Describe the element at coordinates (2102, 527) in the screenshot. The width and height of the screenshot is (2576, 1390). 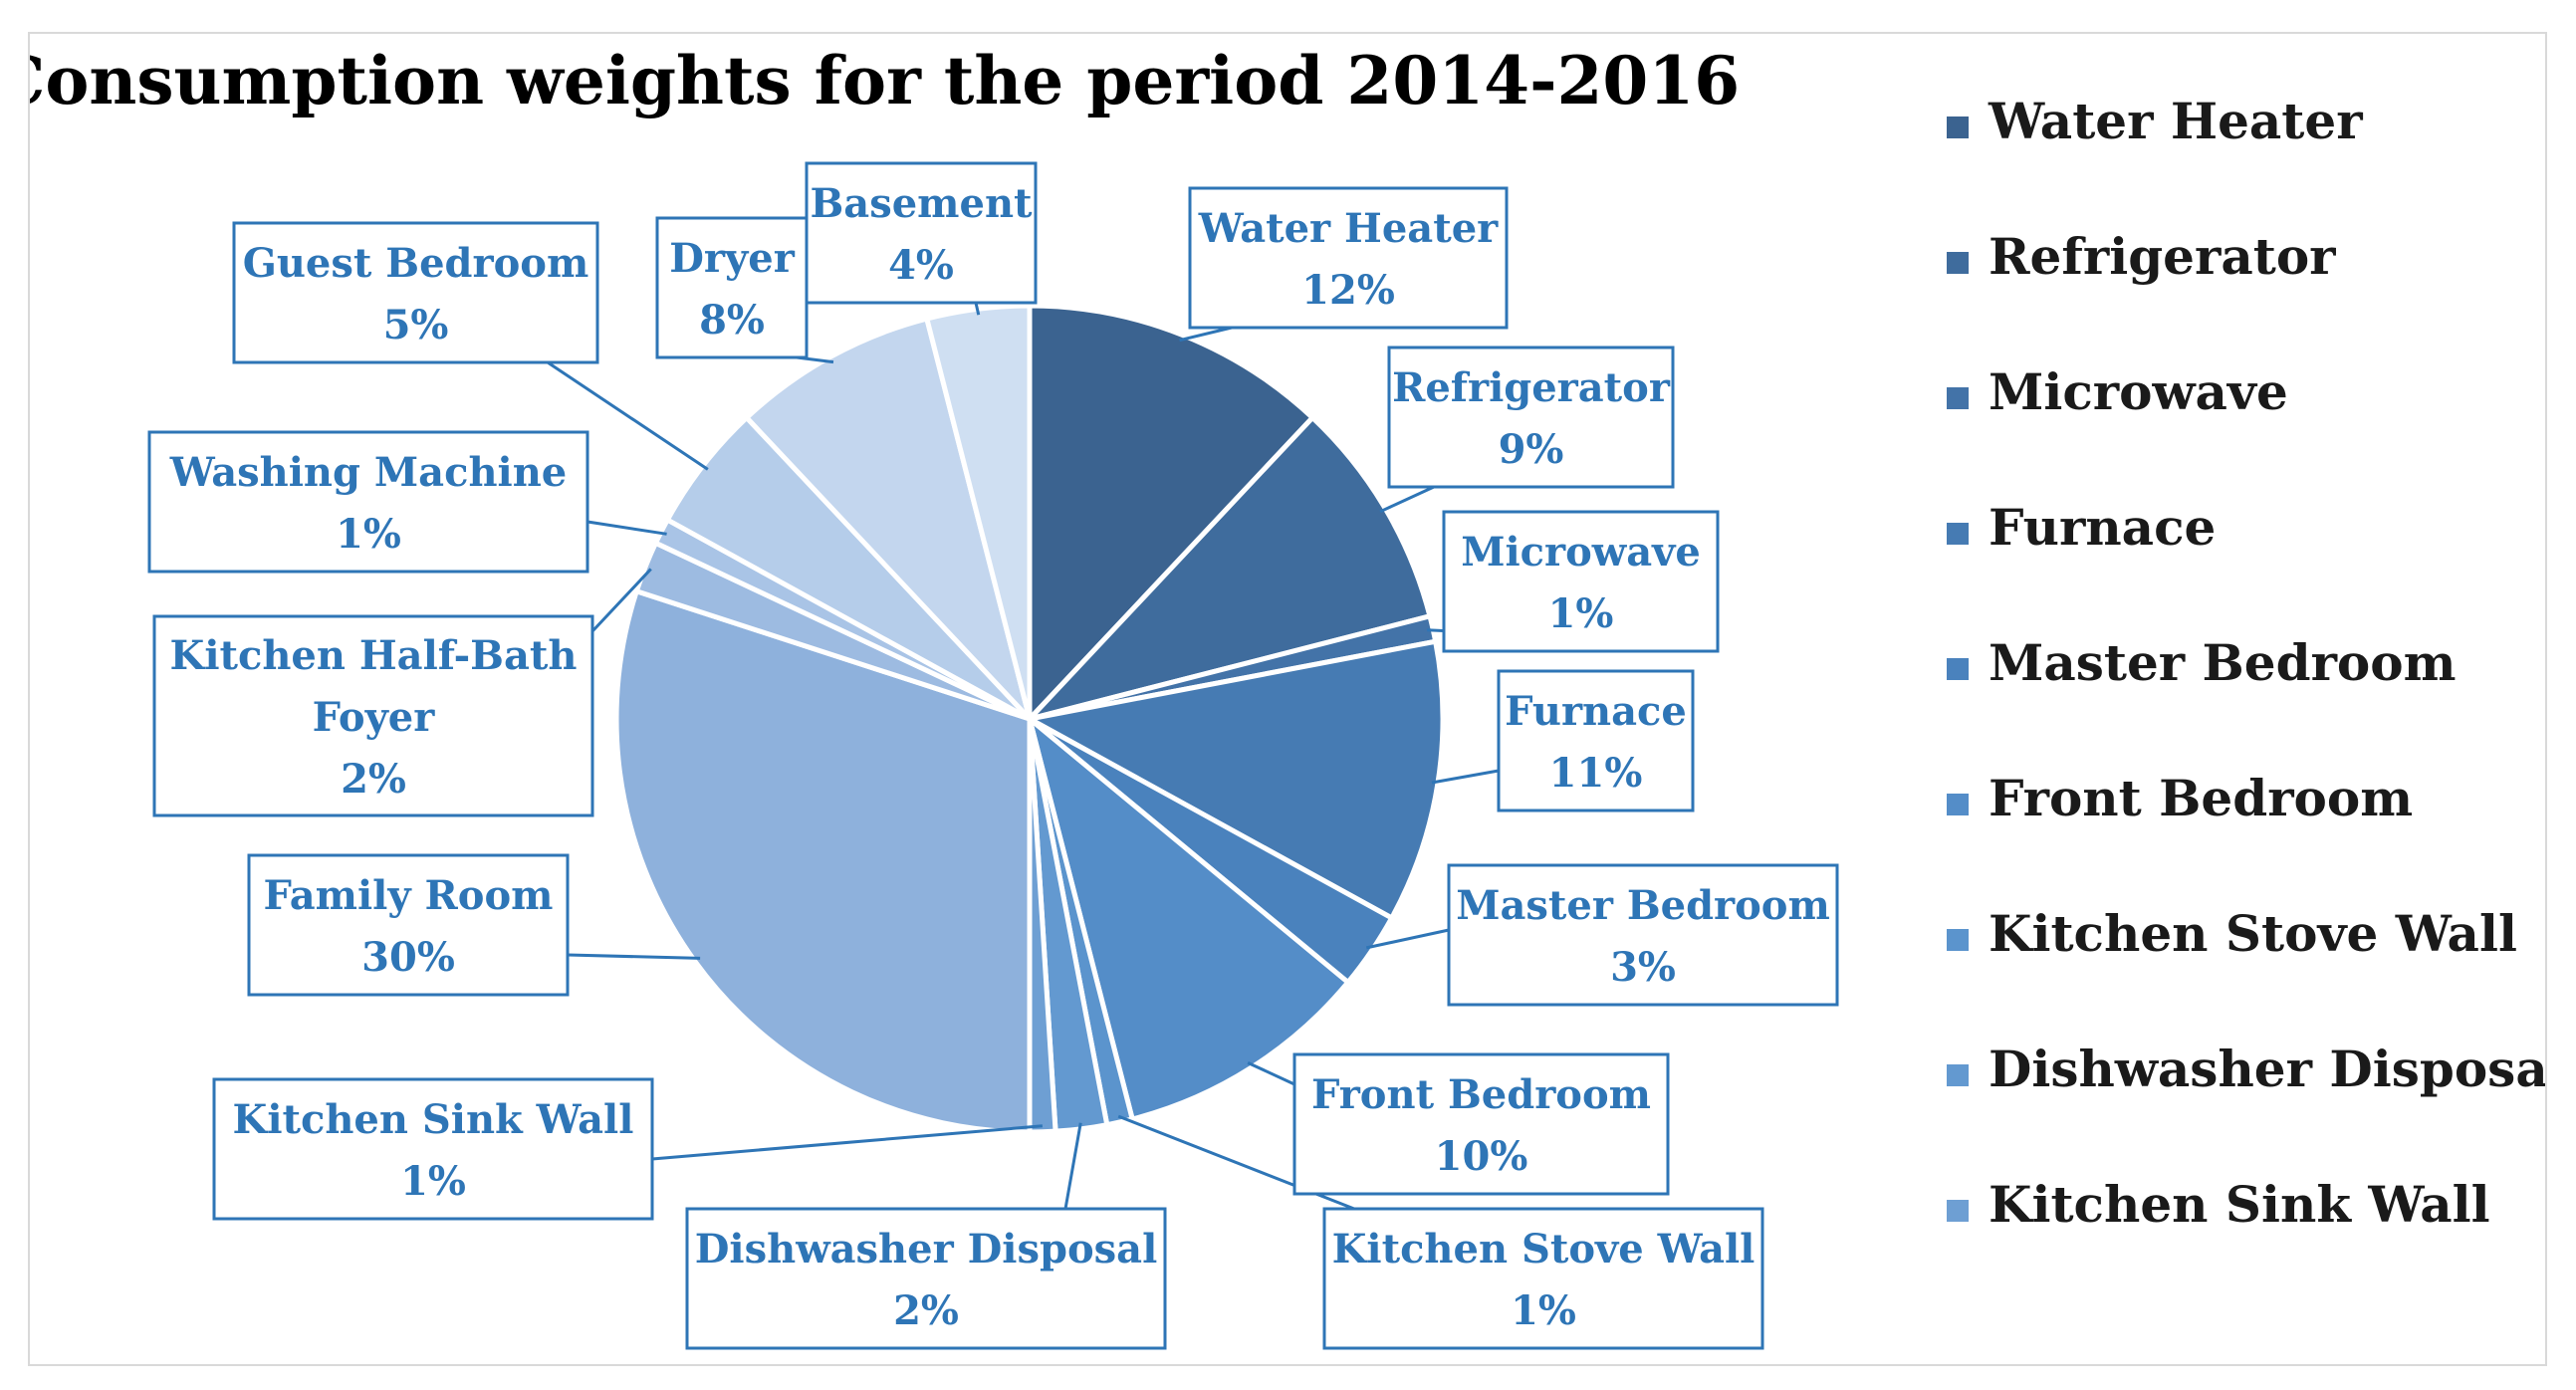
I see `legend-label: Furnace` at that location.